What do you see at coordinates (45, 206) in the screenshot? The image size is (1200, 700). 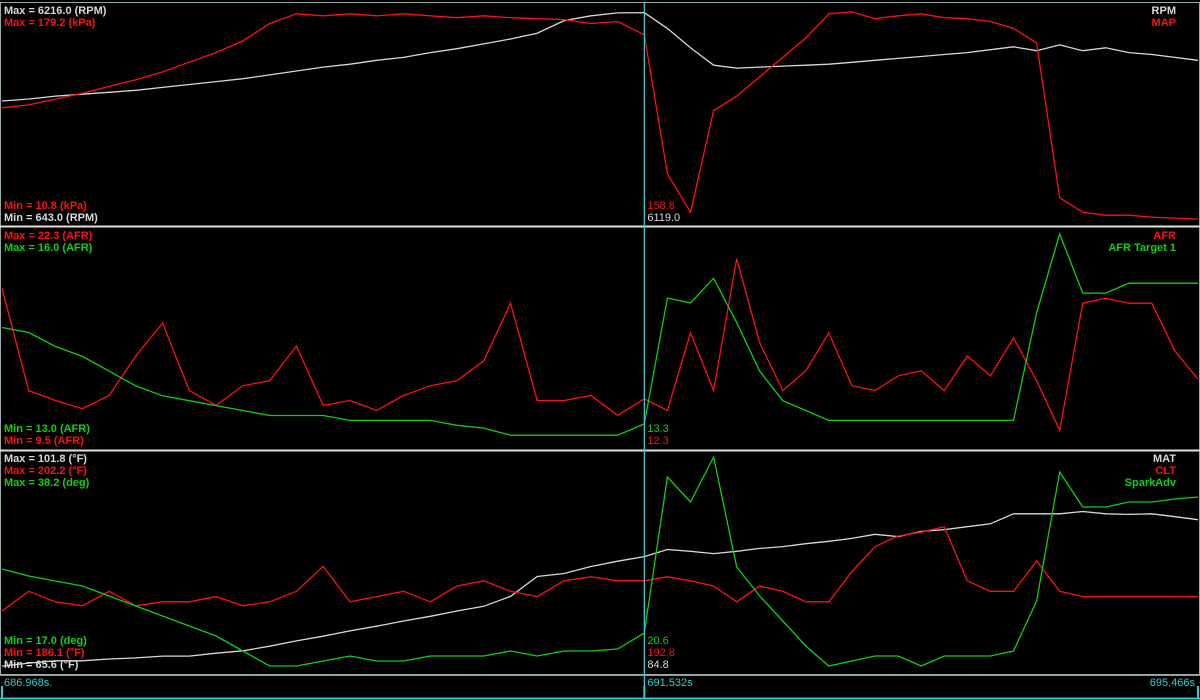 I see `min-label: Min = 10.8 (kPa)` at bounding box center [45, 206].